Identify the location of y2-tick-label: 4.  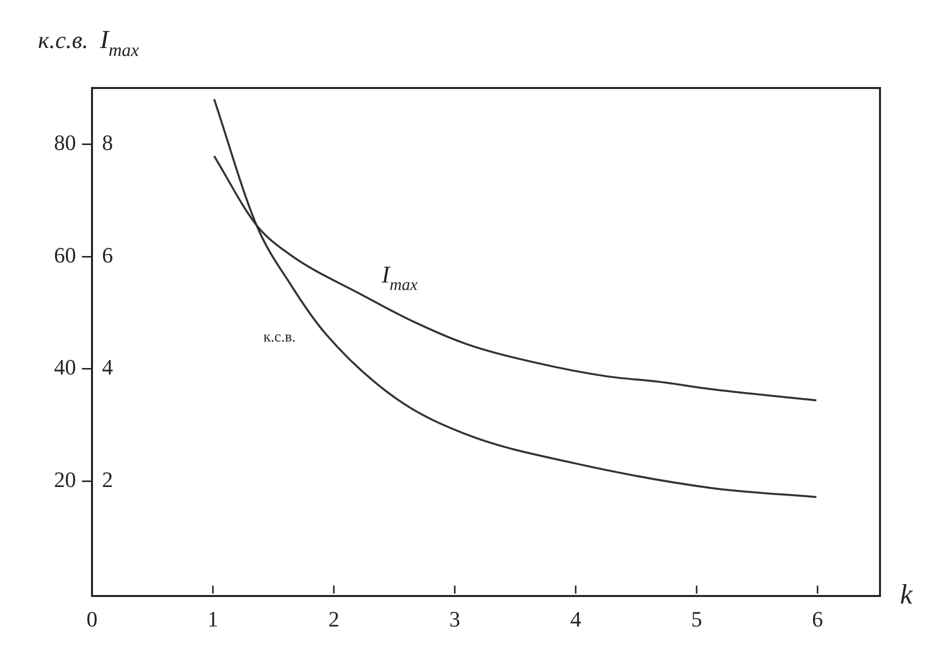
(107, 367).